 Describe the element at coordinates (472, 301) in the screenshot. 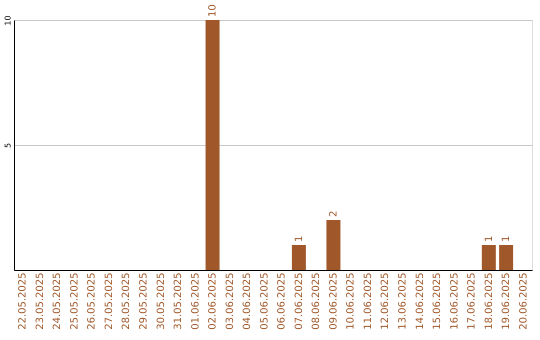

I see `x-tick-label: 17.06.2025` at that location.